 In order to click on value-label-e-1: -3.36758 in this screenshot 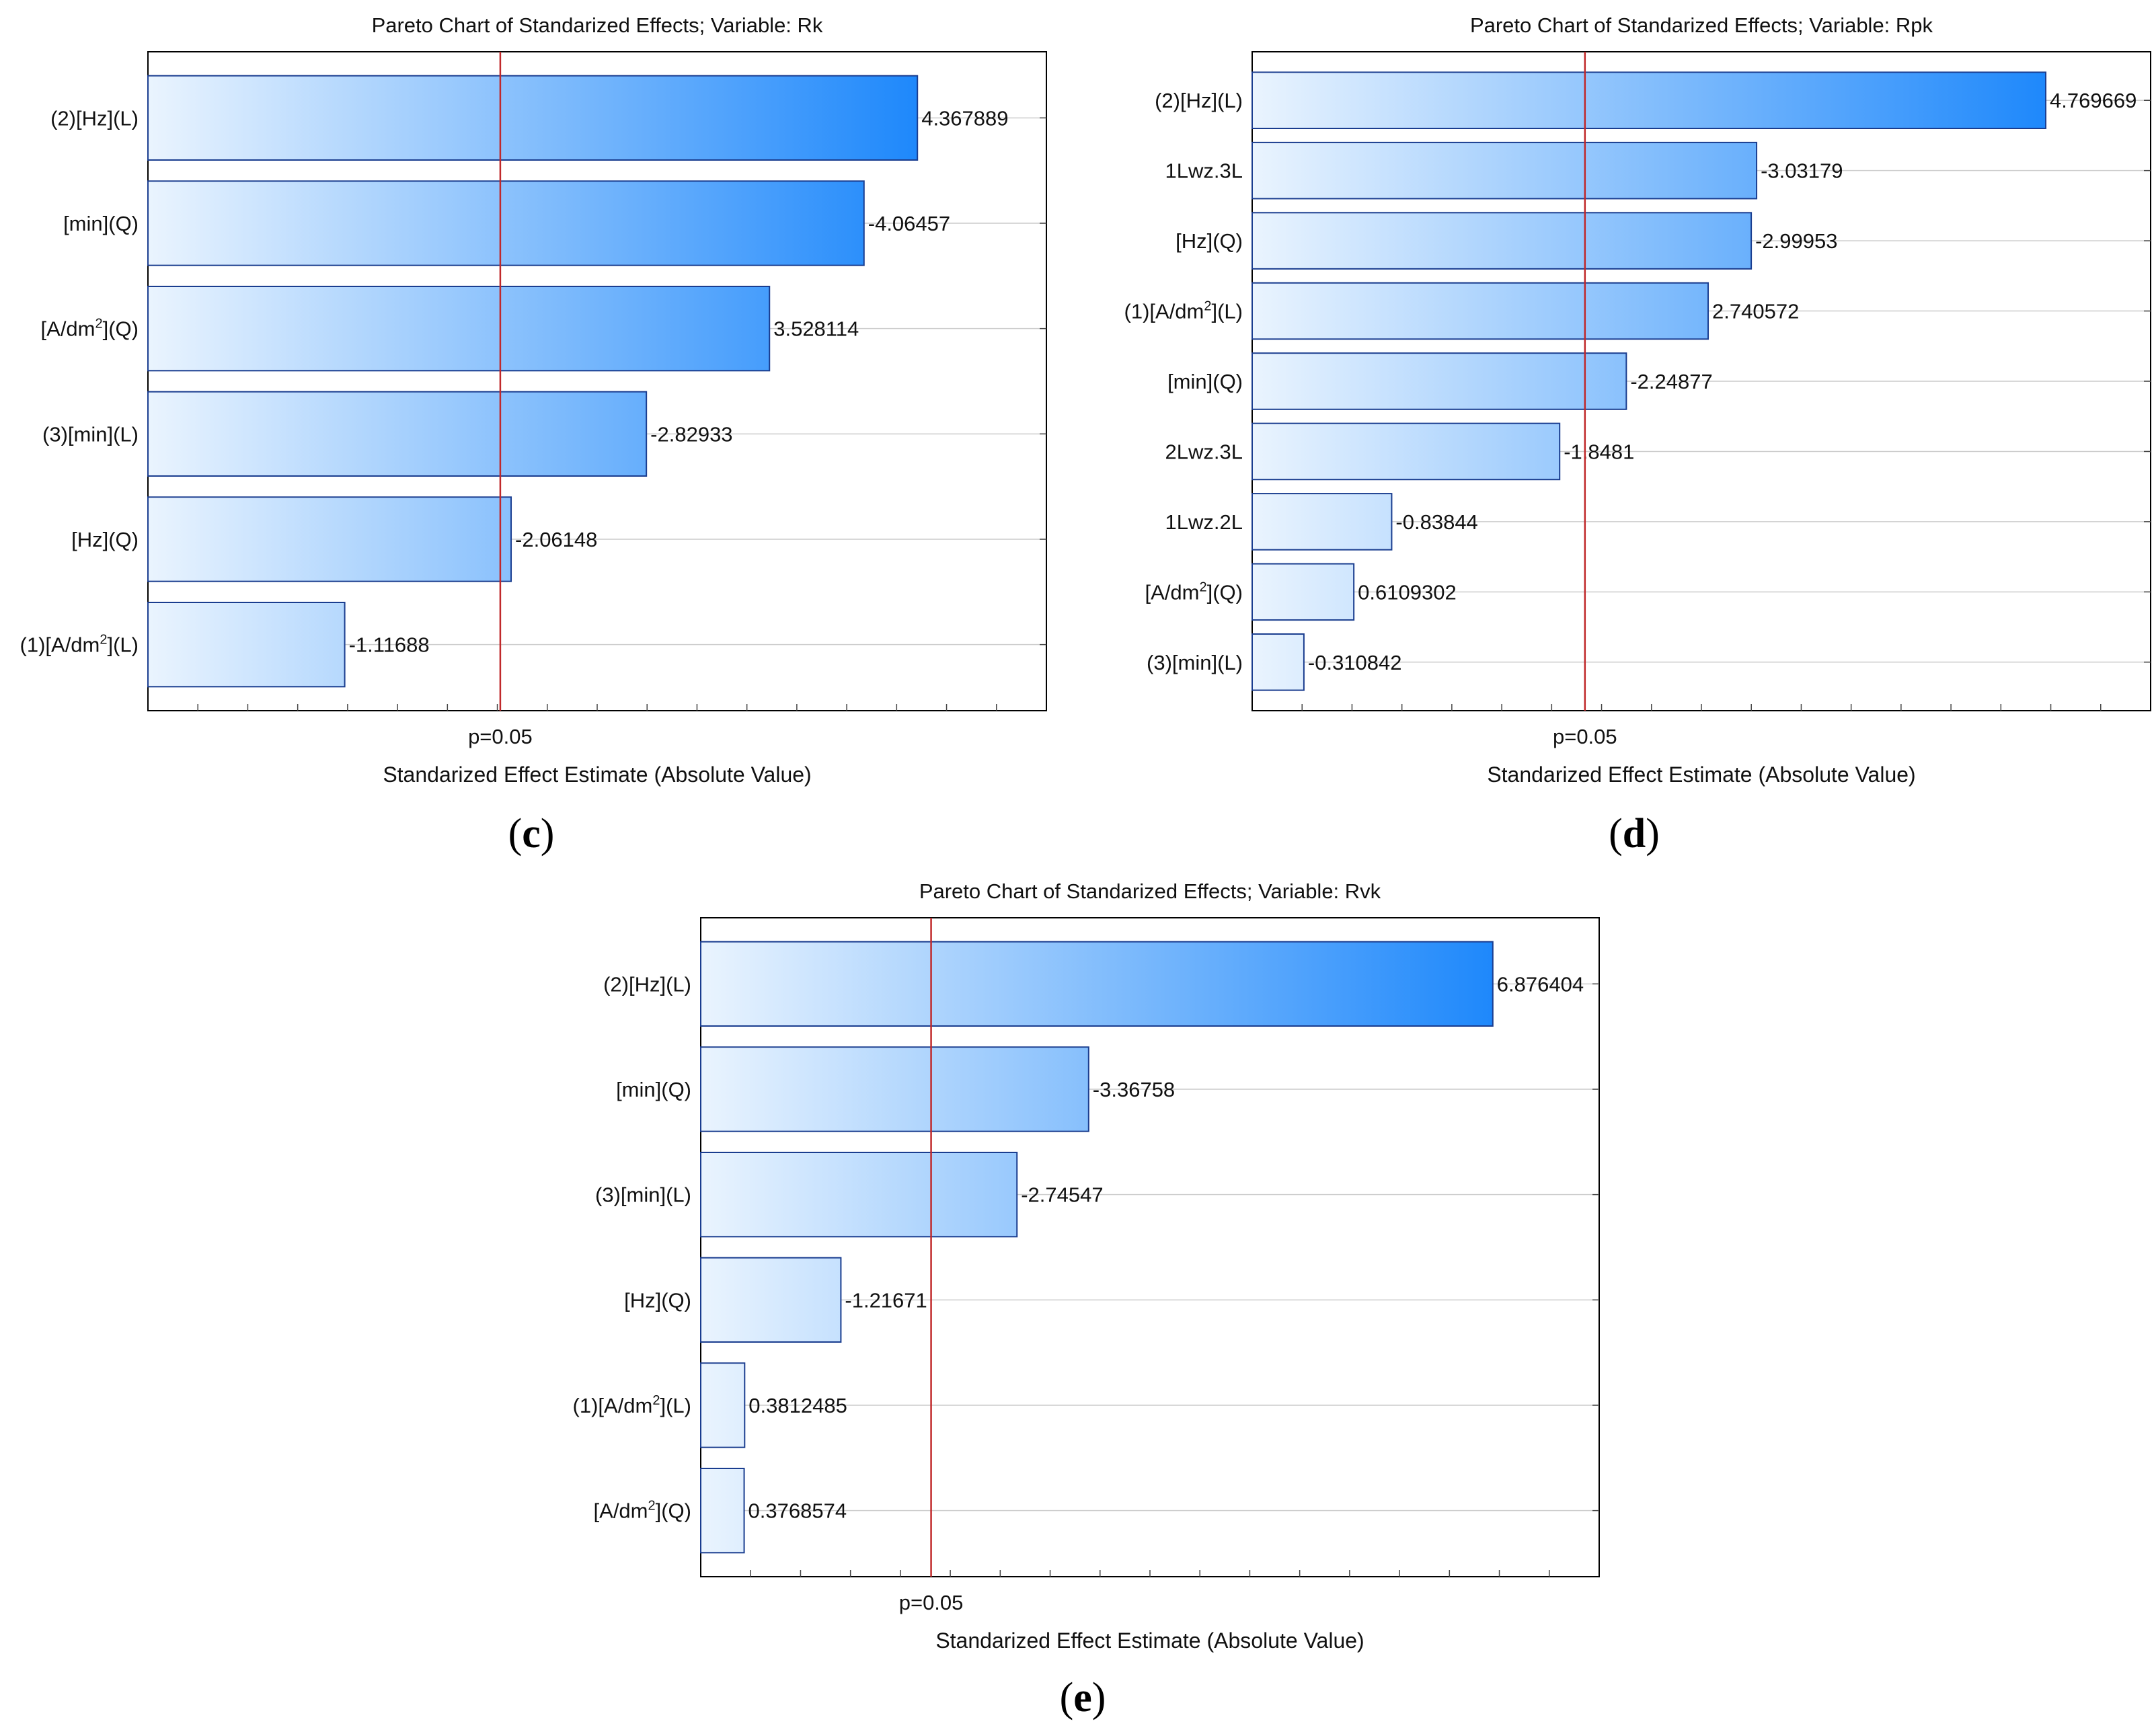, I will do `click(1134, 1089)`.